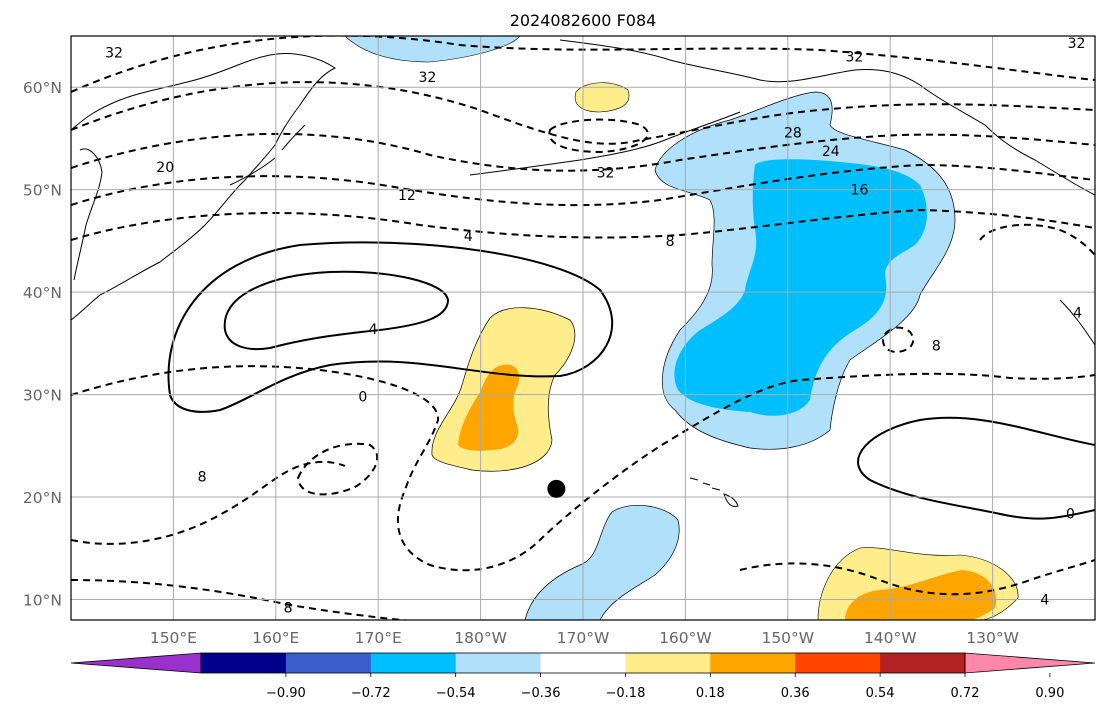  I want to click on coastline-north-america, so click(1077, 322).